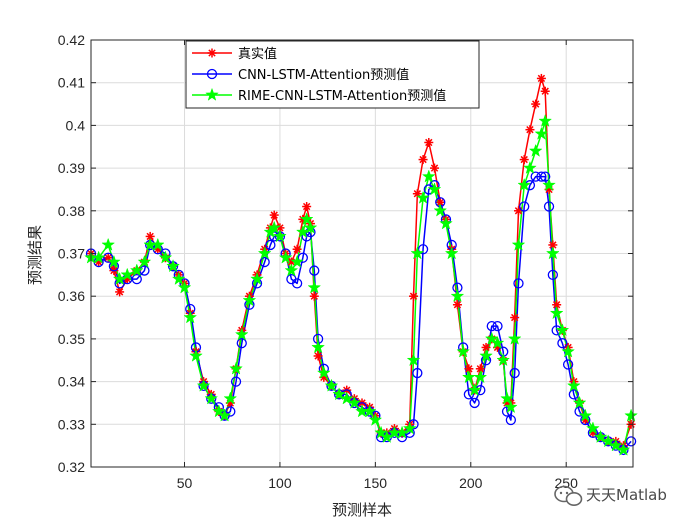 Image resolution: width=700 pixels, height=525 pixels. What do you see at coordinates (626, 495) in the screenshot?
I see `watermark-text: 天天Matlab` at bounding box center [626, 495].